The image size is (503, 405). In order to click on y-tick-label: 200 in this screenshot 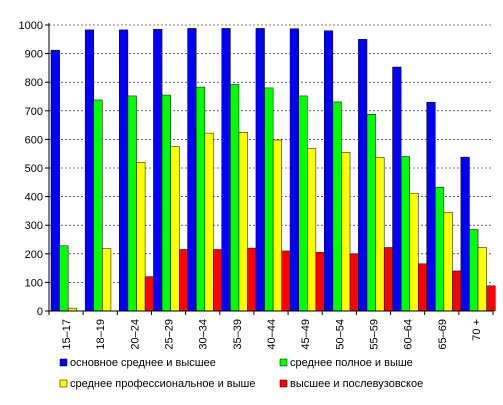, I will do `click(34, 255)`.